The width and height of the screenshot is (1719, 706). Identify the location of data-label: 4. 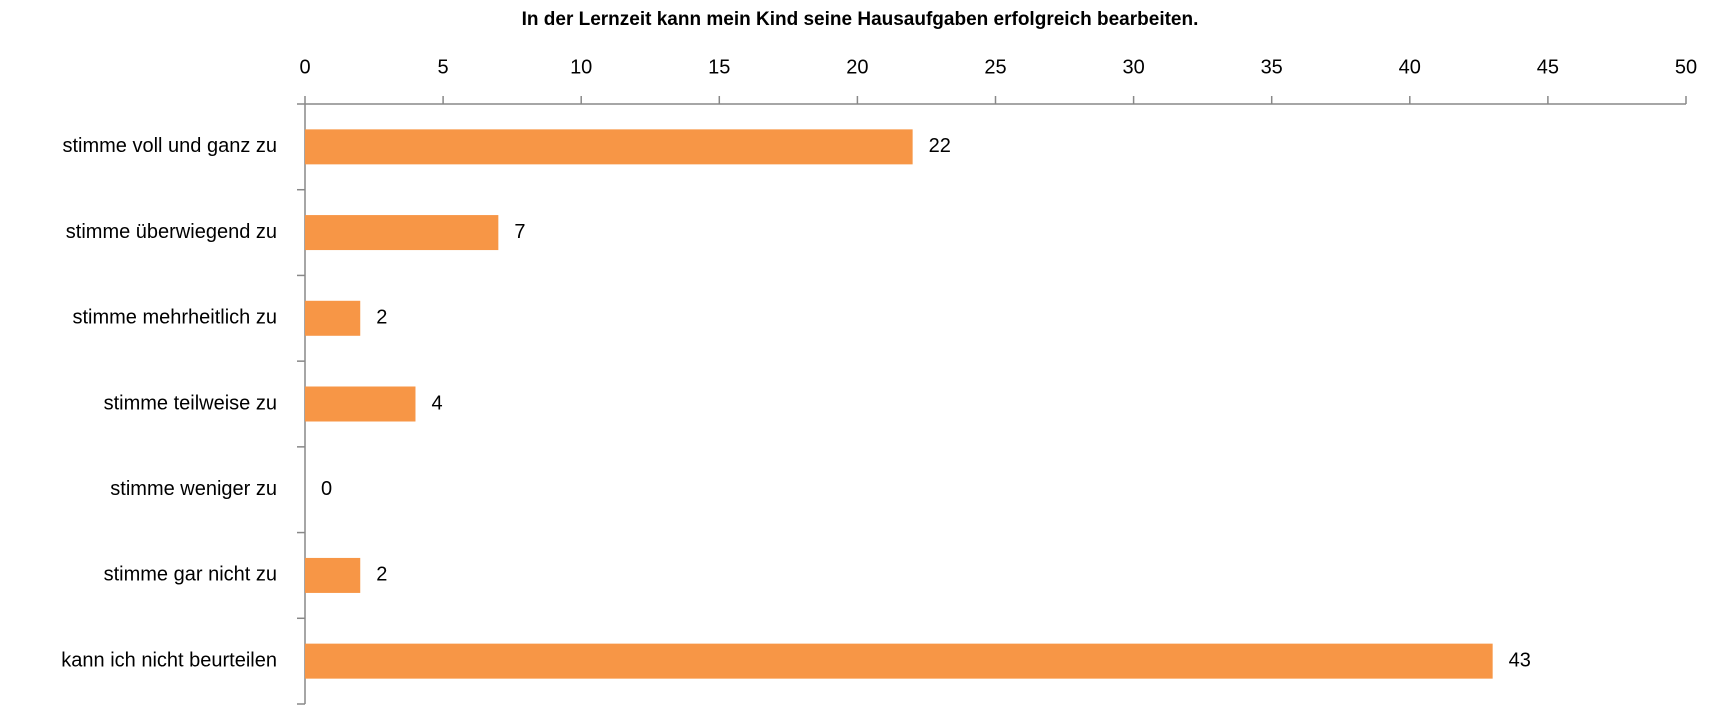
(436, 403).